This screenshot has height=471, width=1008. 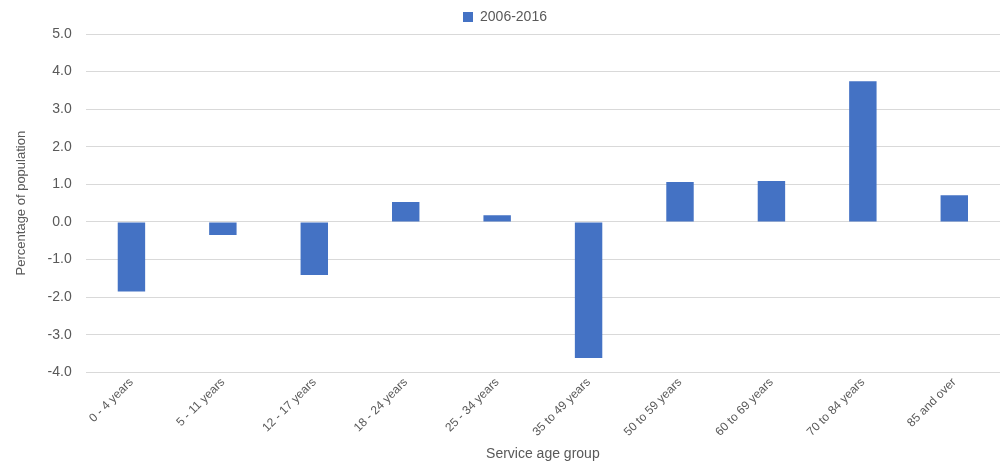 What do you see at coordinates (62, 70) in the screenshot?
I see `y-tick-label: 4.0` at bounding box center [62, 70].